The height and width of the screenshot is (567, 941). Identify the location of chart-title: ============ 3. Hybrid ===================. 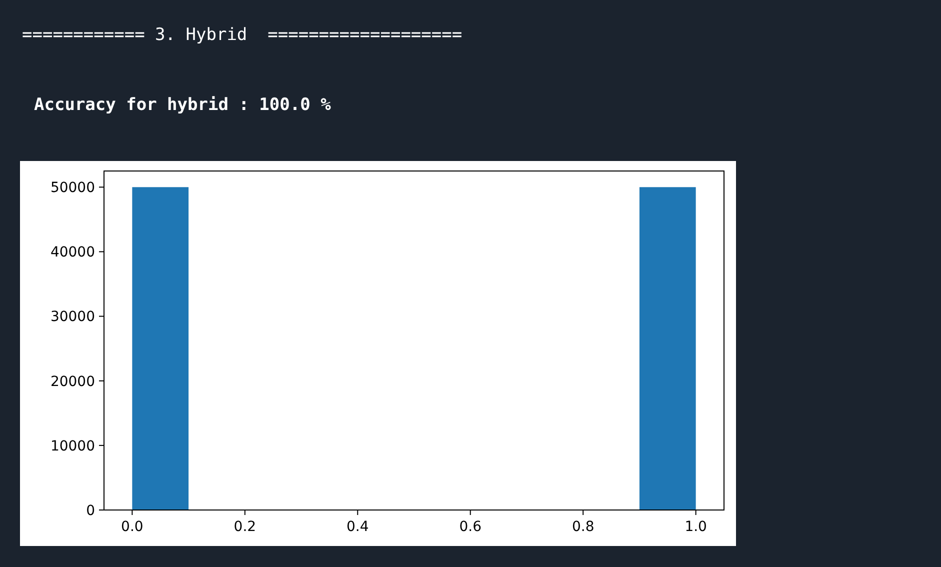
(242, 35).